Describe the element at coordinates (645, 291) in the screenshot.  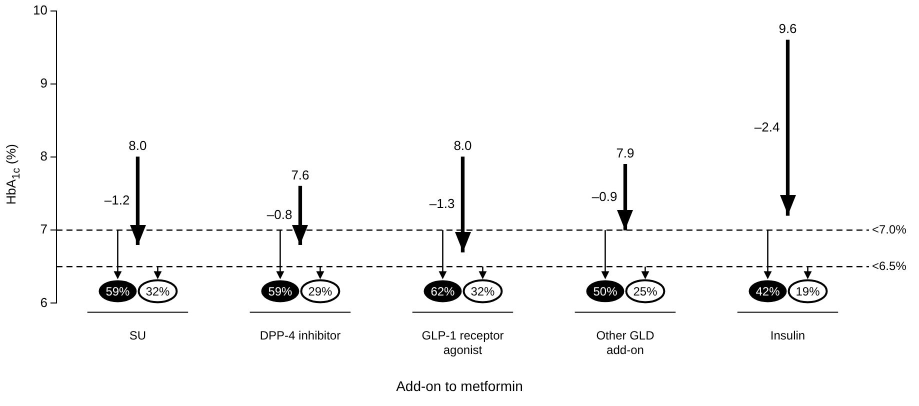
I see `annotation: 25%` at that location.